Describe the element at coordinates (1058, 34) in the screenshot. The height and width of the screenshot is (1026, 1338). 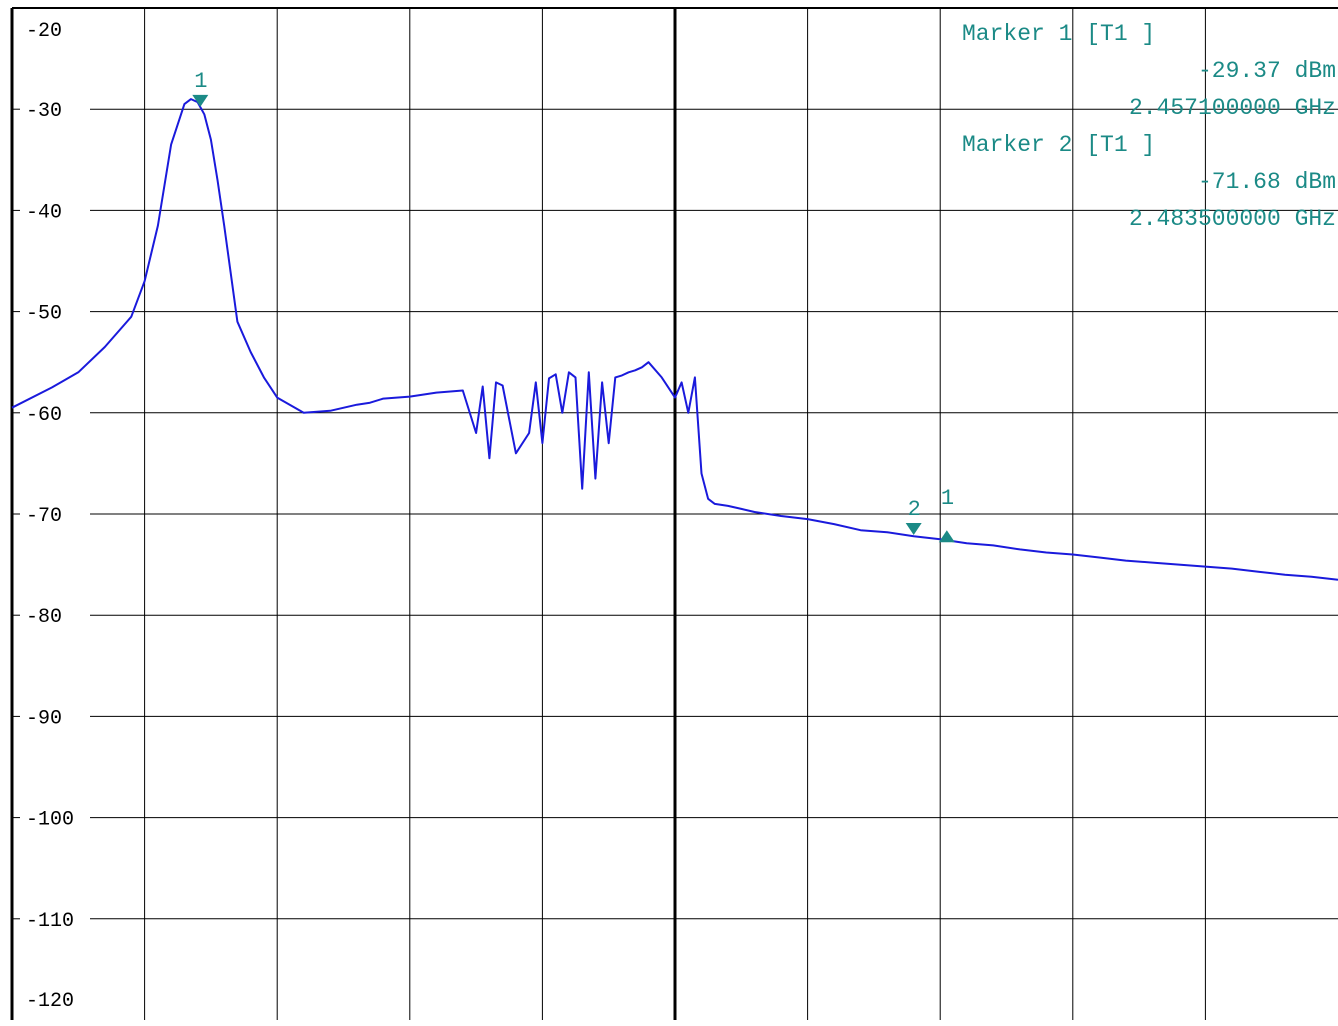
I see `marker-readout-line: Marker 1 [T1 ]` at that location.